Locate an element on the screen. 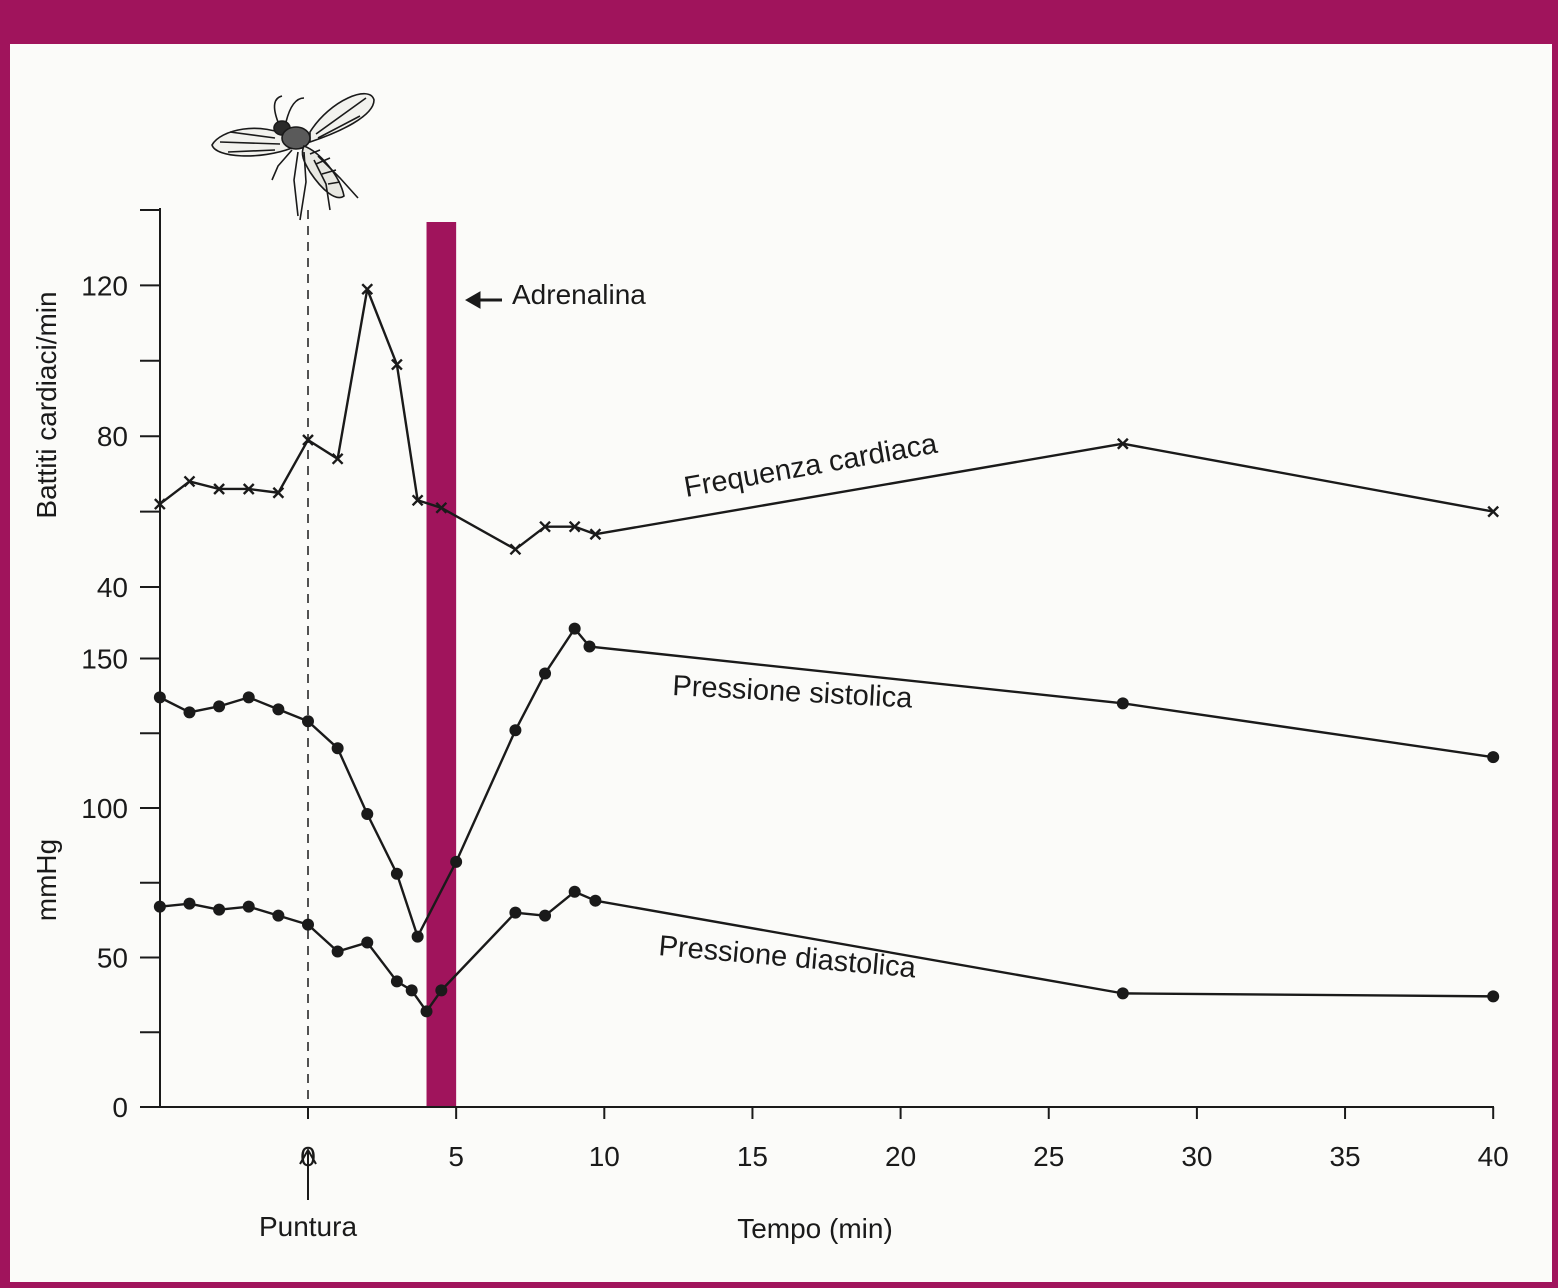  y-axis-label-heart-rate: Battiti cardiaci/min is located at coordinates (46, 404).